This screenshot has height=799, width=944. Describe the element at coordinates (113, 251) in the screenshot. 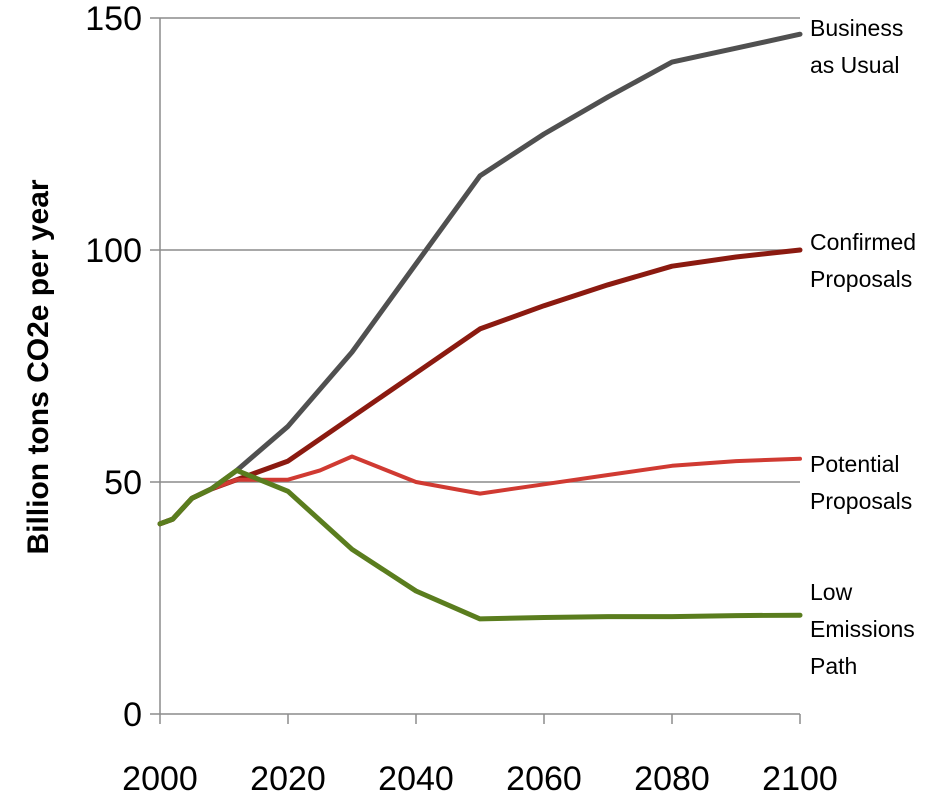

I see `y-tick-label: 100` at that location.